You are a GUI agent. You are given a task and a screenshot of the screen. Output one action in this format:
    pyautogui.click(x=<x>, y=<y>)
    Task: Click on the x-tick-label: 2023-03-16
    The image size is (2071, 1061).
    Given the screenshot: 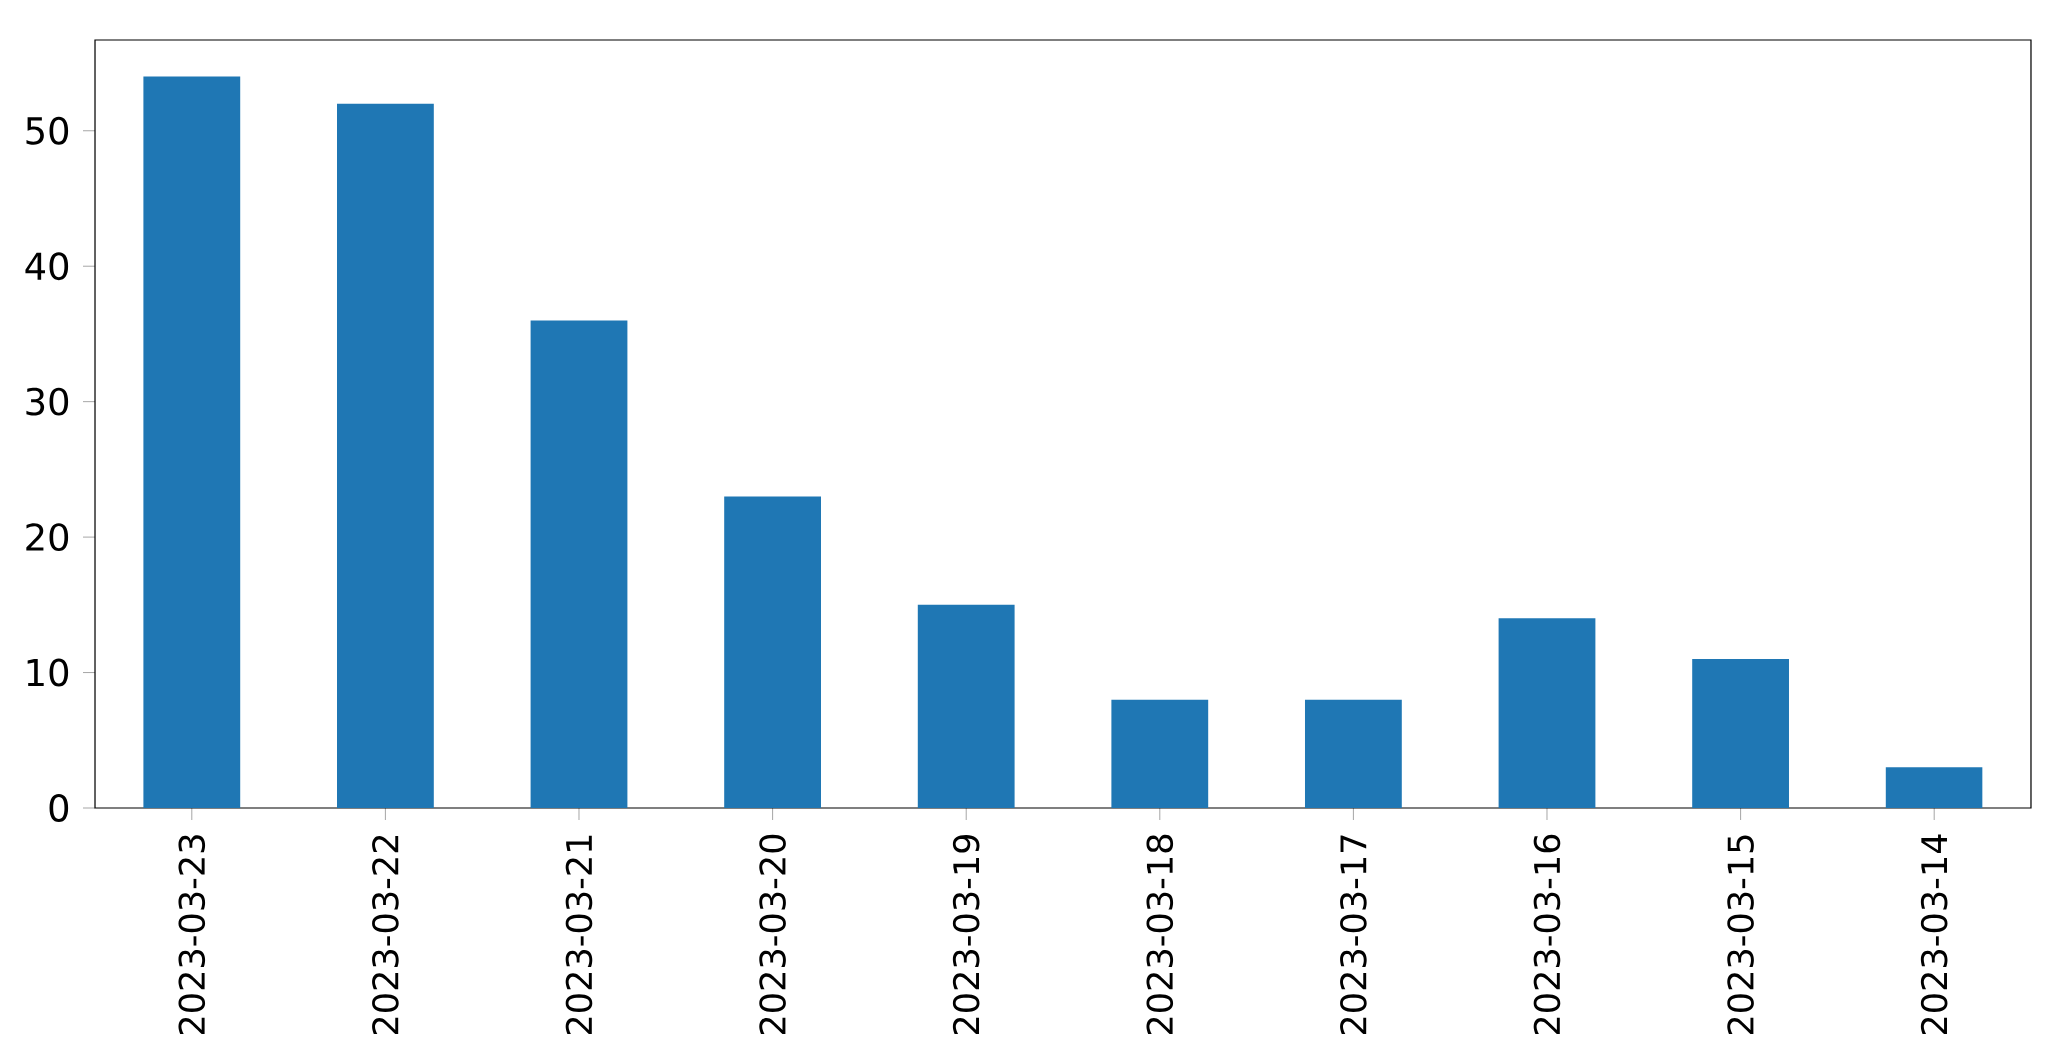 What is the action you would take?
    pyautogui.click(x=1547, y=934)
    